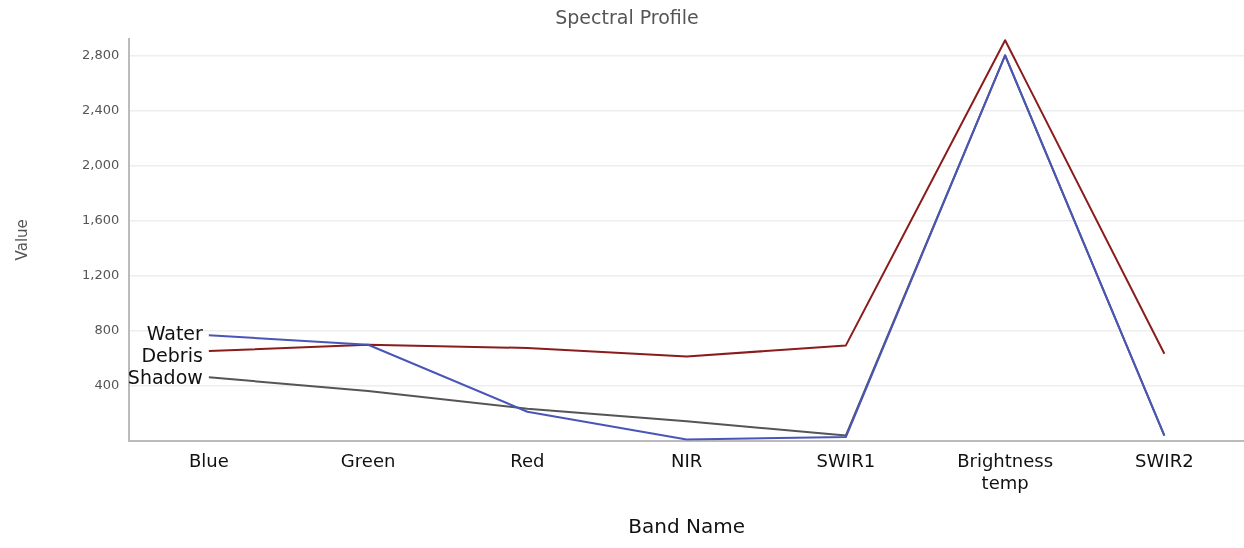  What do you see at coordinates (627, 17) in the screenshot?
I see `chart-title: Spectral Profile` at bounding box center [627, 17].